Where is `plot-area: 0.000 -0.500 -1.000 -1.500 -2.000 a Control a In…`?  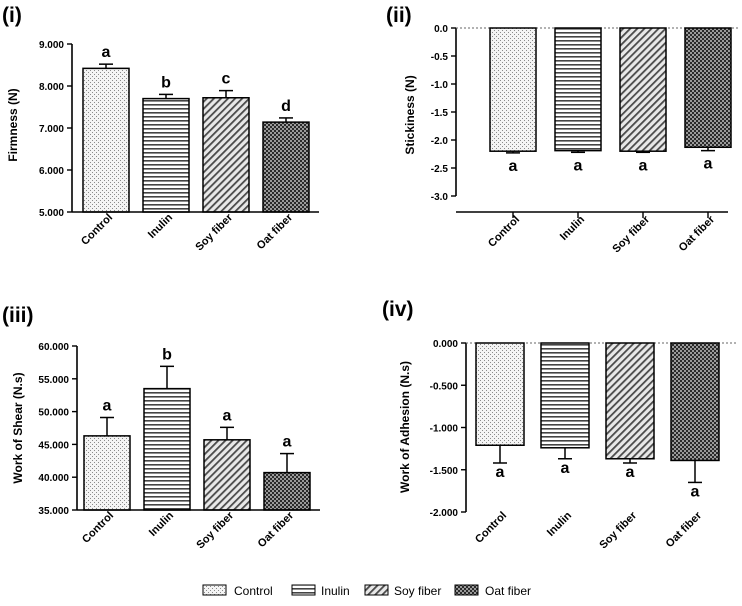 plot-area: 0.000 -0.500 -1.000 -1.500 -2.000 a Control a In… is located at coordinates (584, 445).